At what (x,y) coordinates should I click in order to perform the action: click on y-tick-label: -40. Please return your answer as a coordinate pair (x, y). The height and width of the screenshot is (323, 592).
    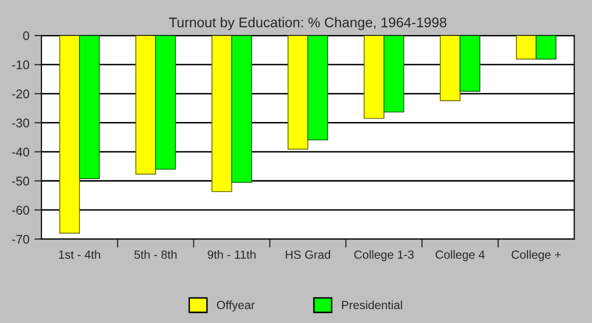
    Looking at the image, I should click on (21, 152).